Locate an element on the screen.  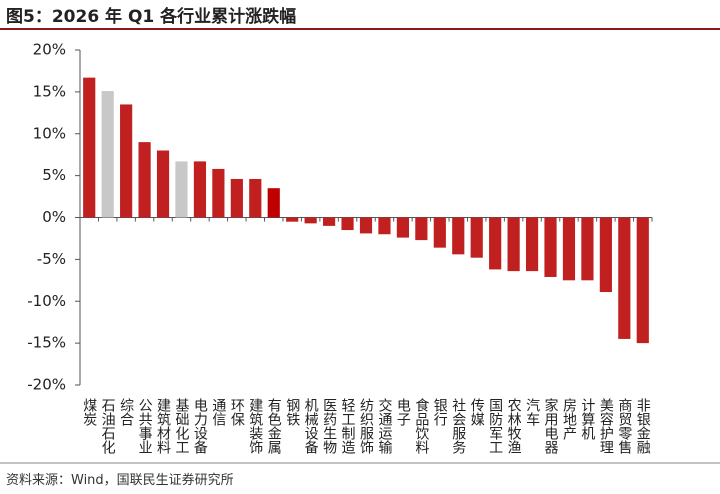
x-tick-label: 食品饮料 is located at coordinates (421, 425).